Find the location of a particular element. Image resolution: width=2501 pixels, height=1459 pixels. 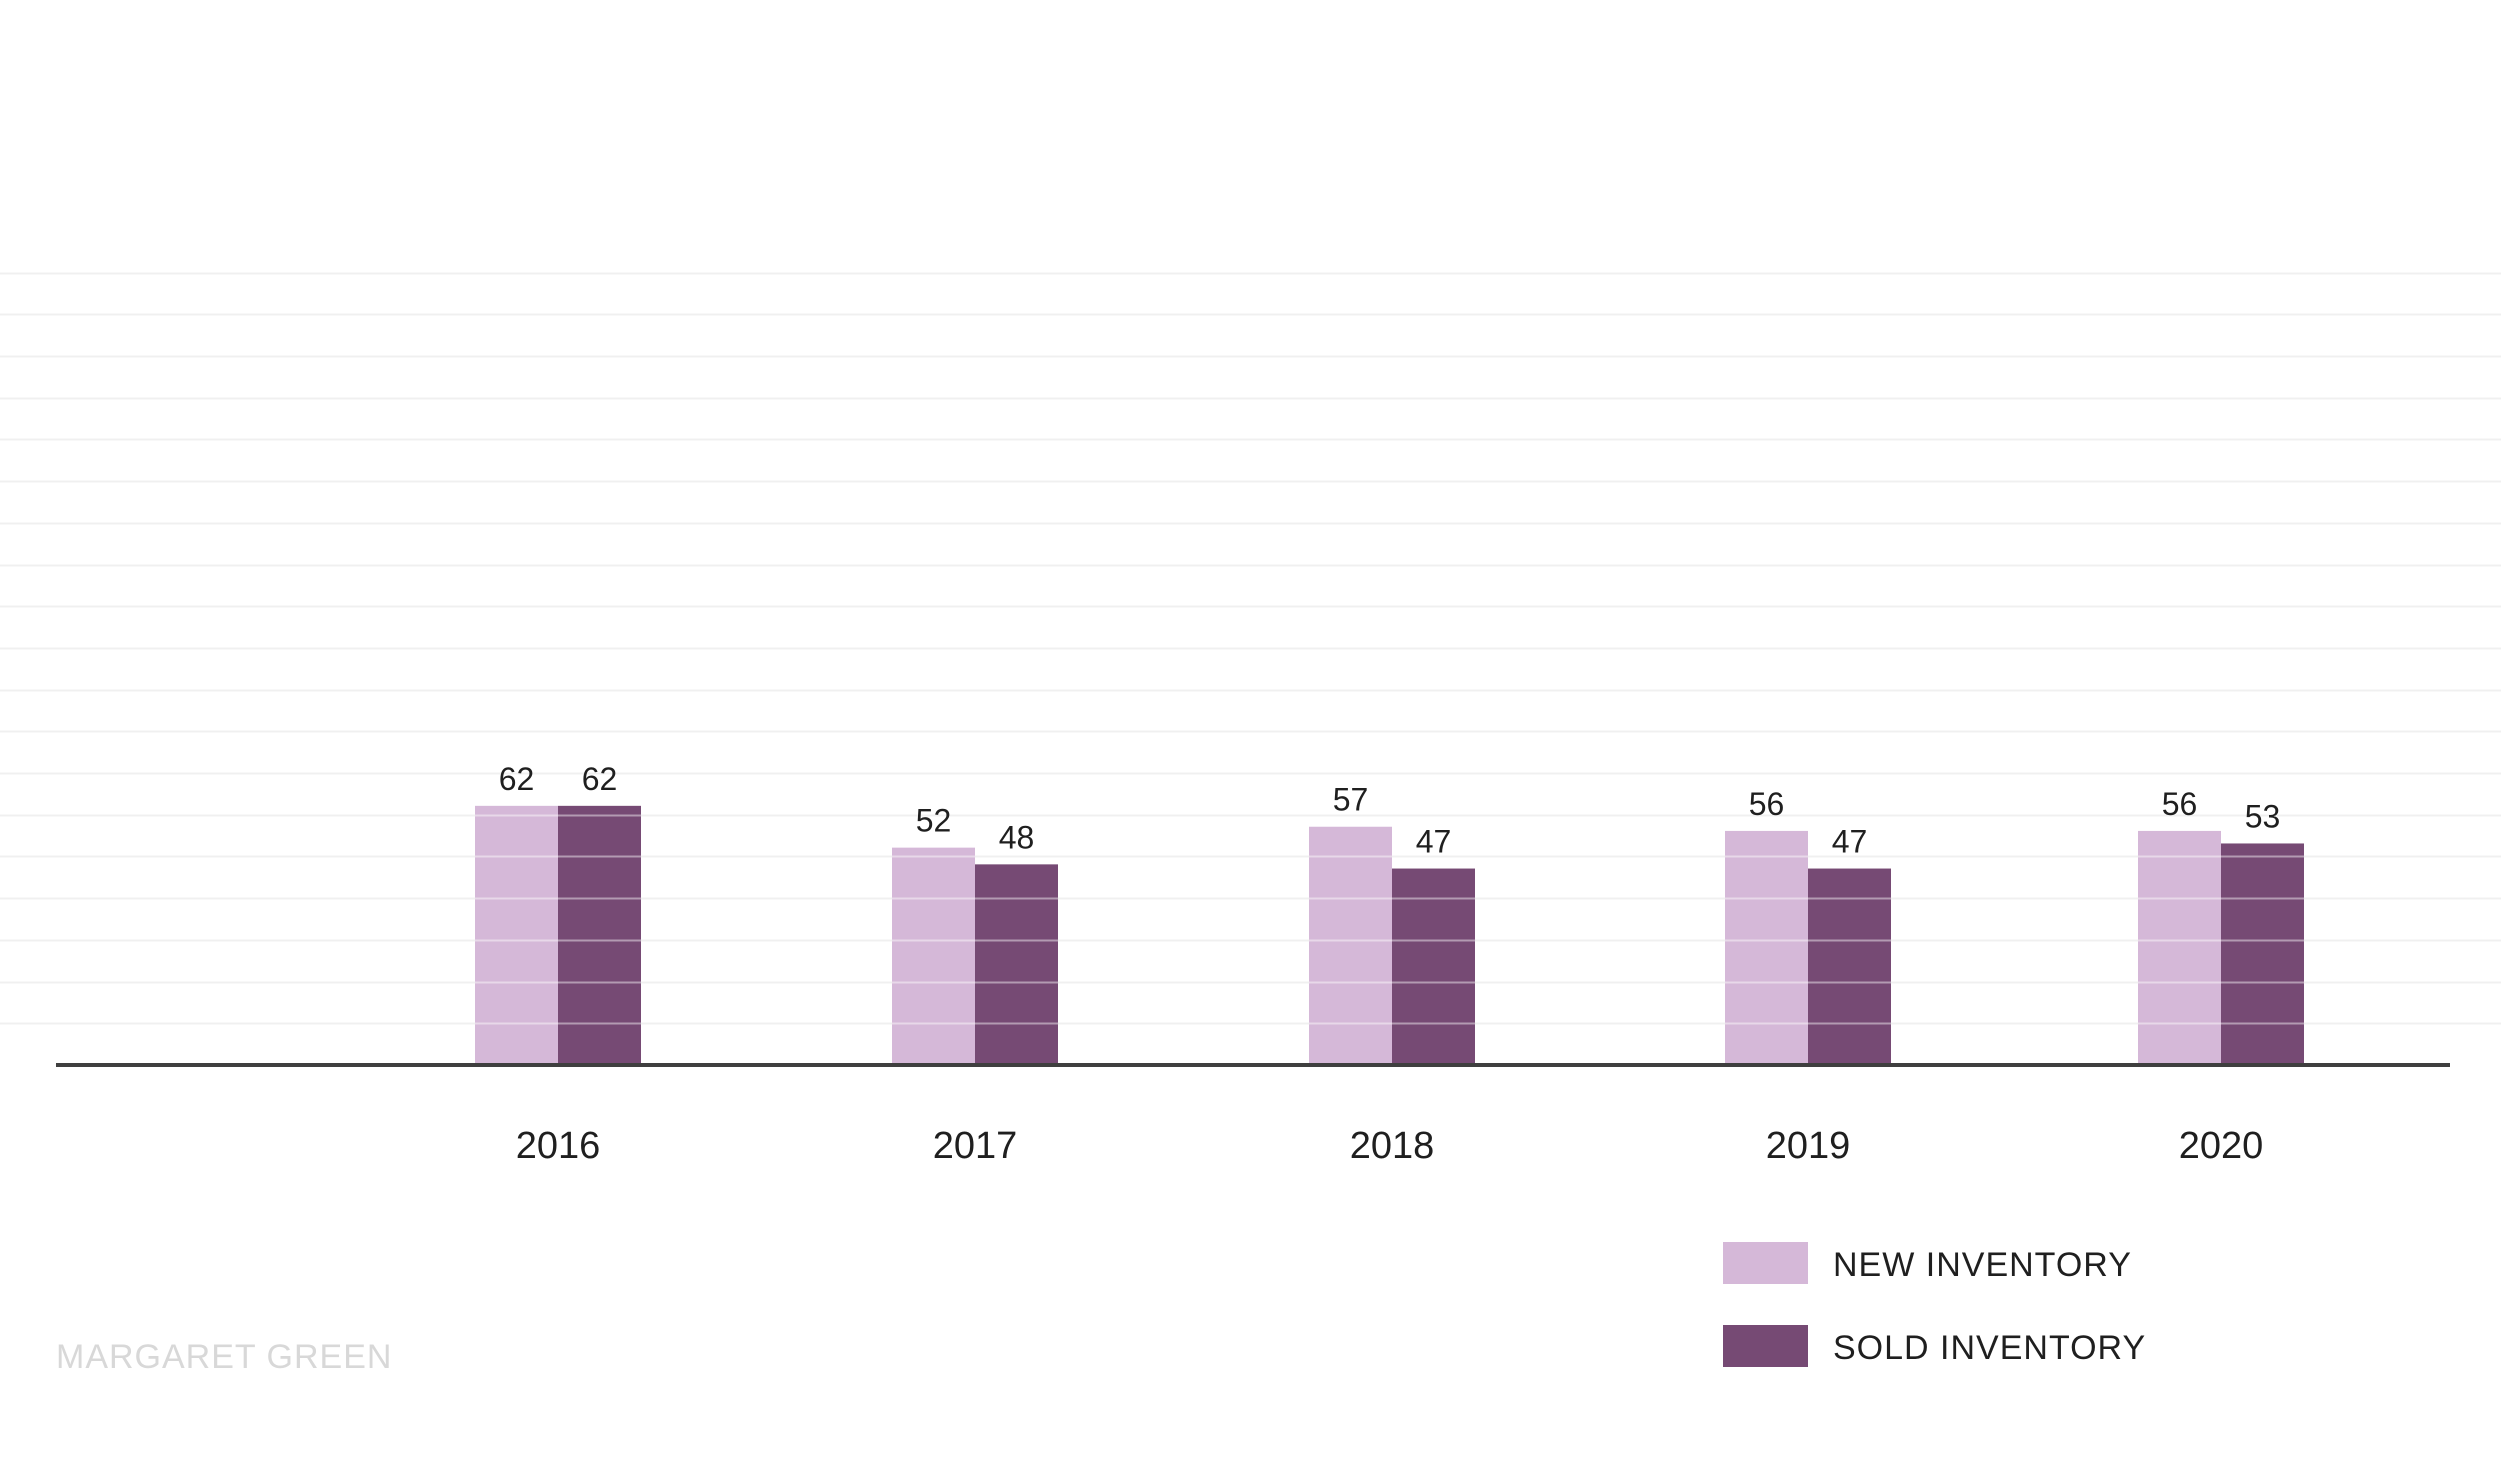

legend-label-new-inventory: NEW INVENTORY is located at coordinates (1982, 1265).